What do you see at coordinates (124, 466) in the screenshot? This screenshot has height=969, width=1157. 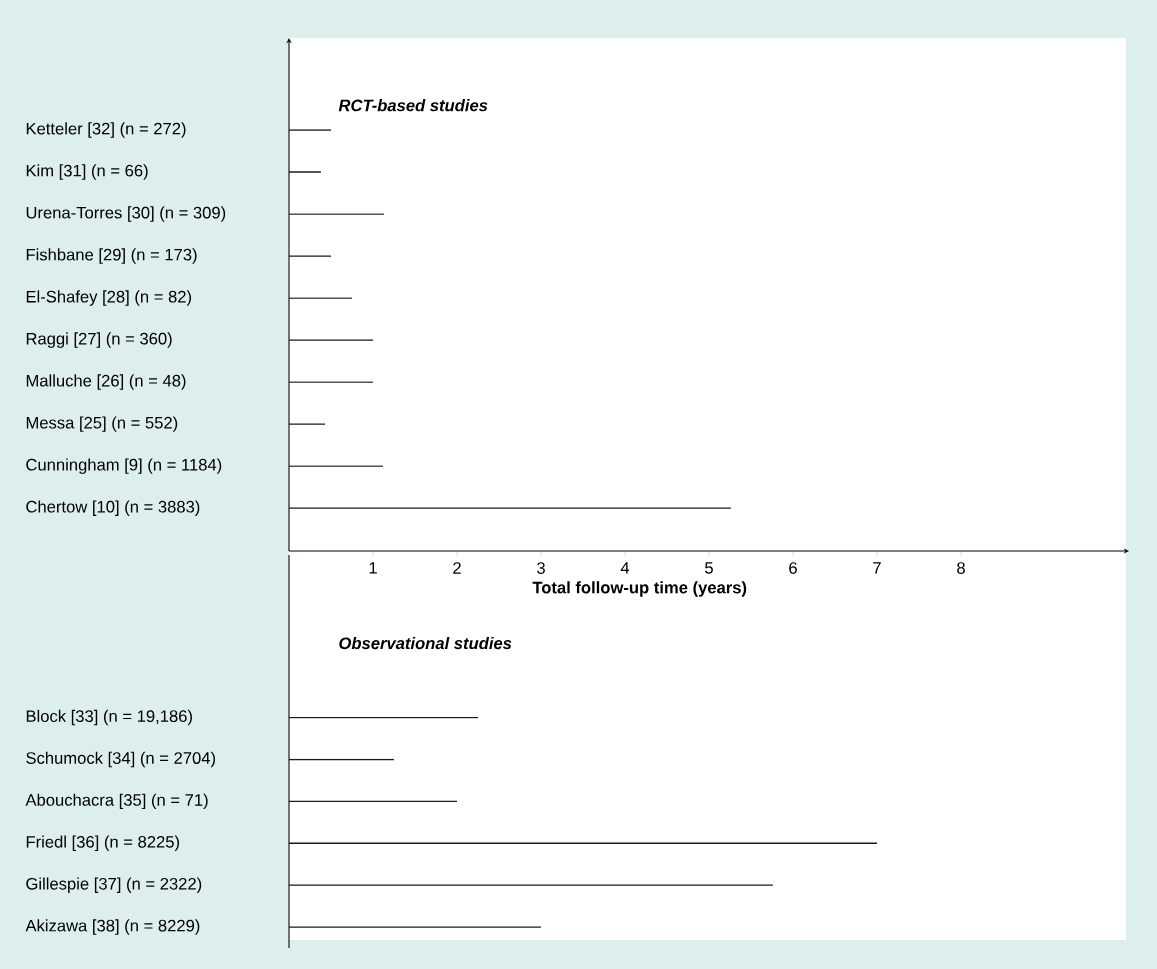 I see `y-tick-label: Cunningham [9] (n = 1184)` at bounding box center [124, 466].